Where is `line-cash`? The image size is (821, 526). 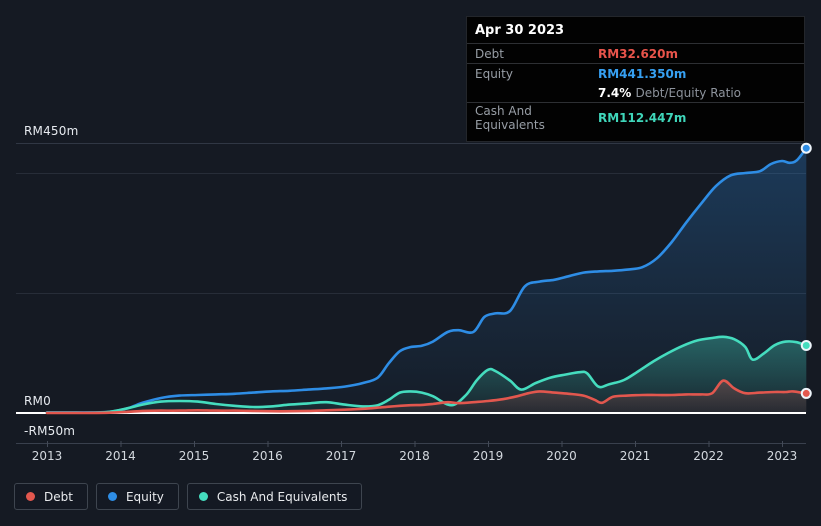 line-cash is located at coordinates (426, 375).